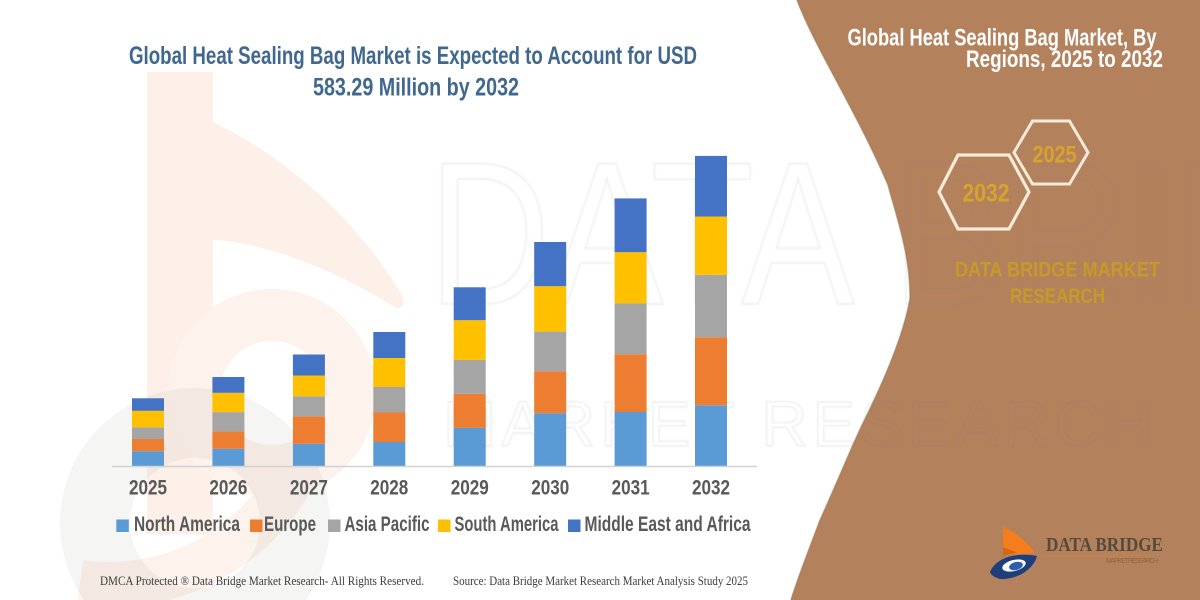 The width and height of the screenshot is (1200, 600). Describe the element at coordinates (1057, 270) in the screenshot. I see `svg-text: DATA BRIDGE MARKET` at that location.